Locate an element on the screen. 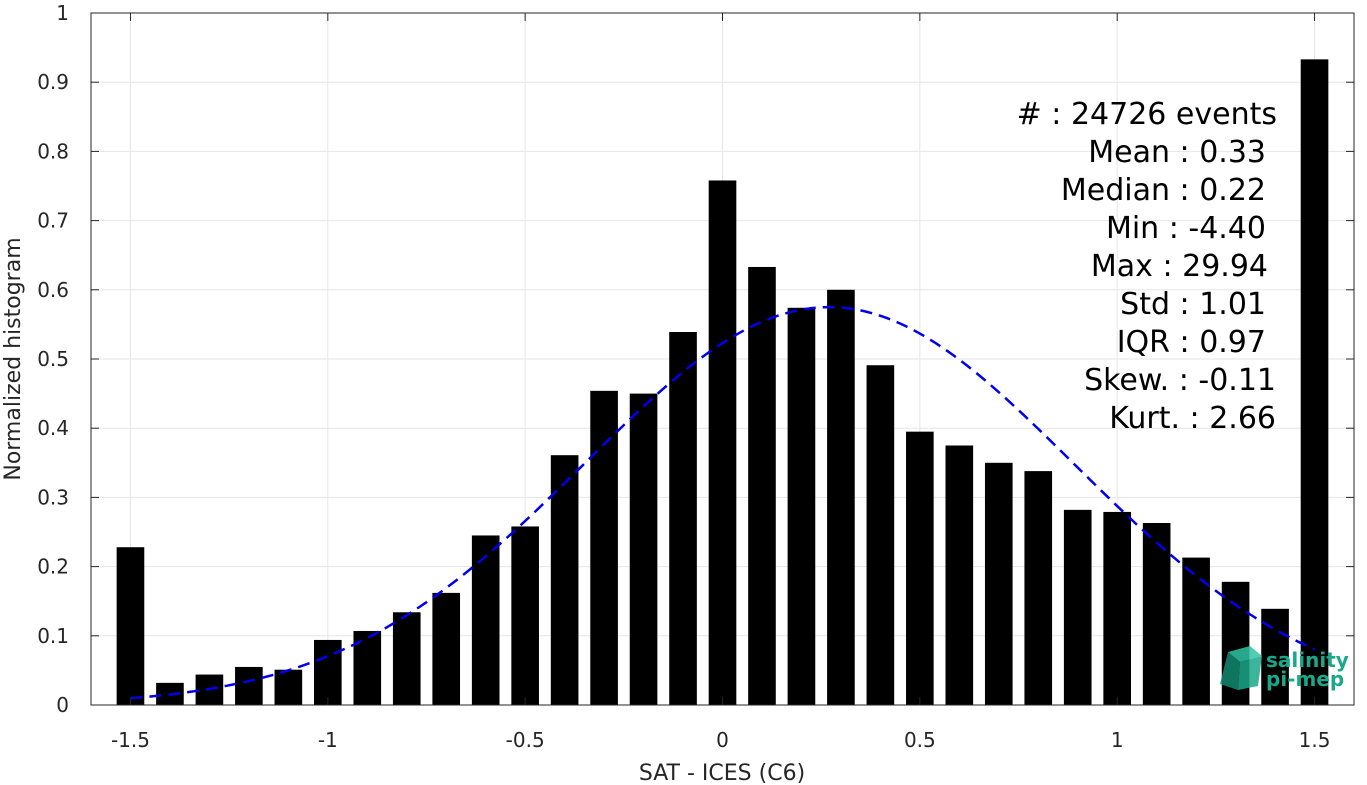 The width and height of the screenshot is (1367, 785). salinity-pi-mep-logo: salinity pi-mep is located at coordinates (1284, 668).